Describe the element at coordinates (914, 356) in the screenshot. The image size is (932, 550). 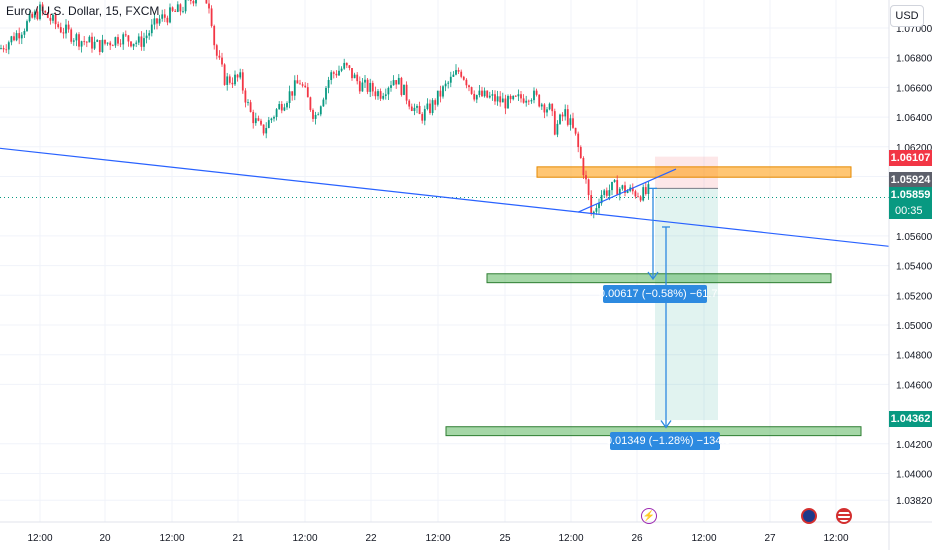
I see `y-tick-label: 1.04800` at that location.